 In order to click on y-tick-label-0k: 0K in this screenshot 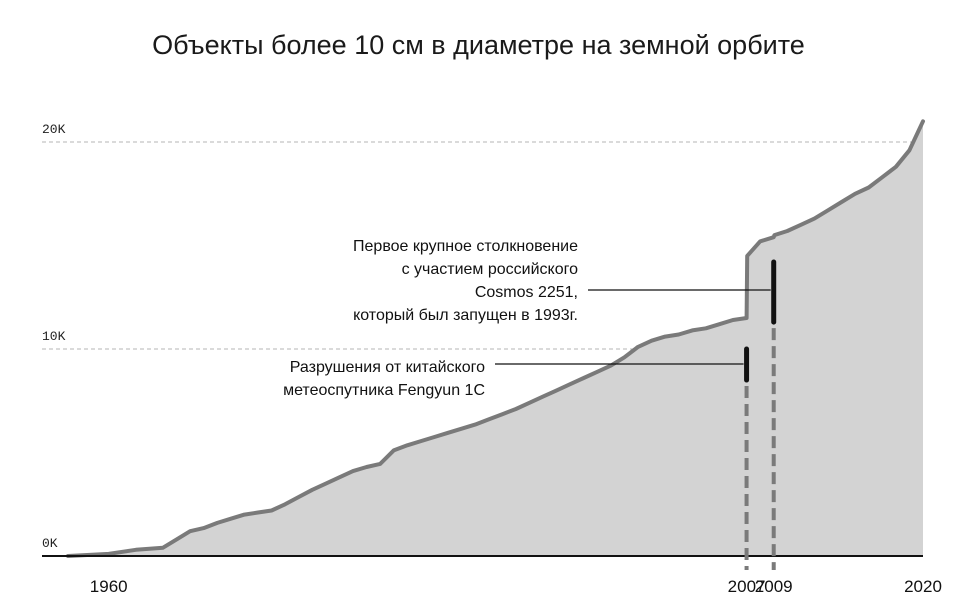, I will do `click(50, 543)`.